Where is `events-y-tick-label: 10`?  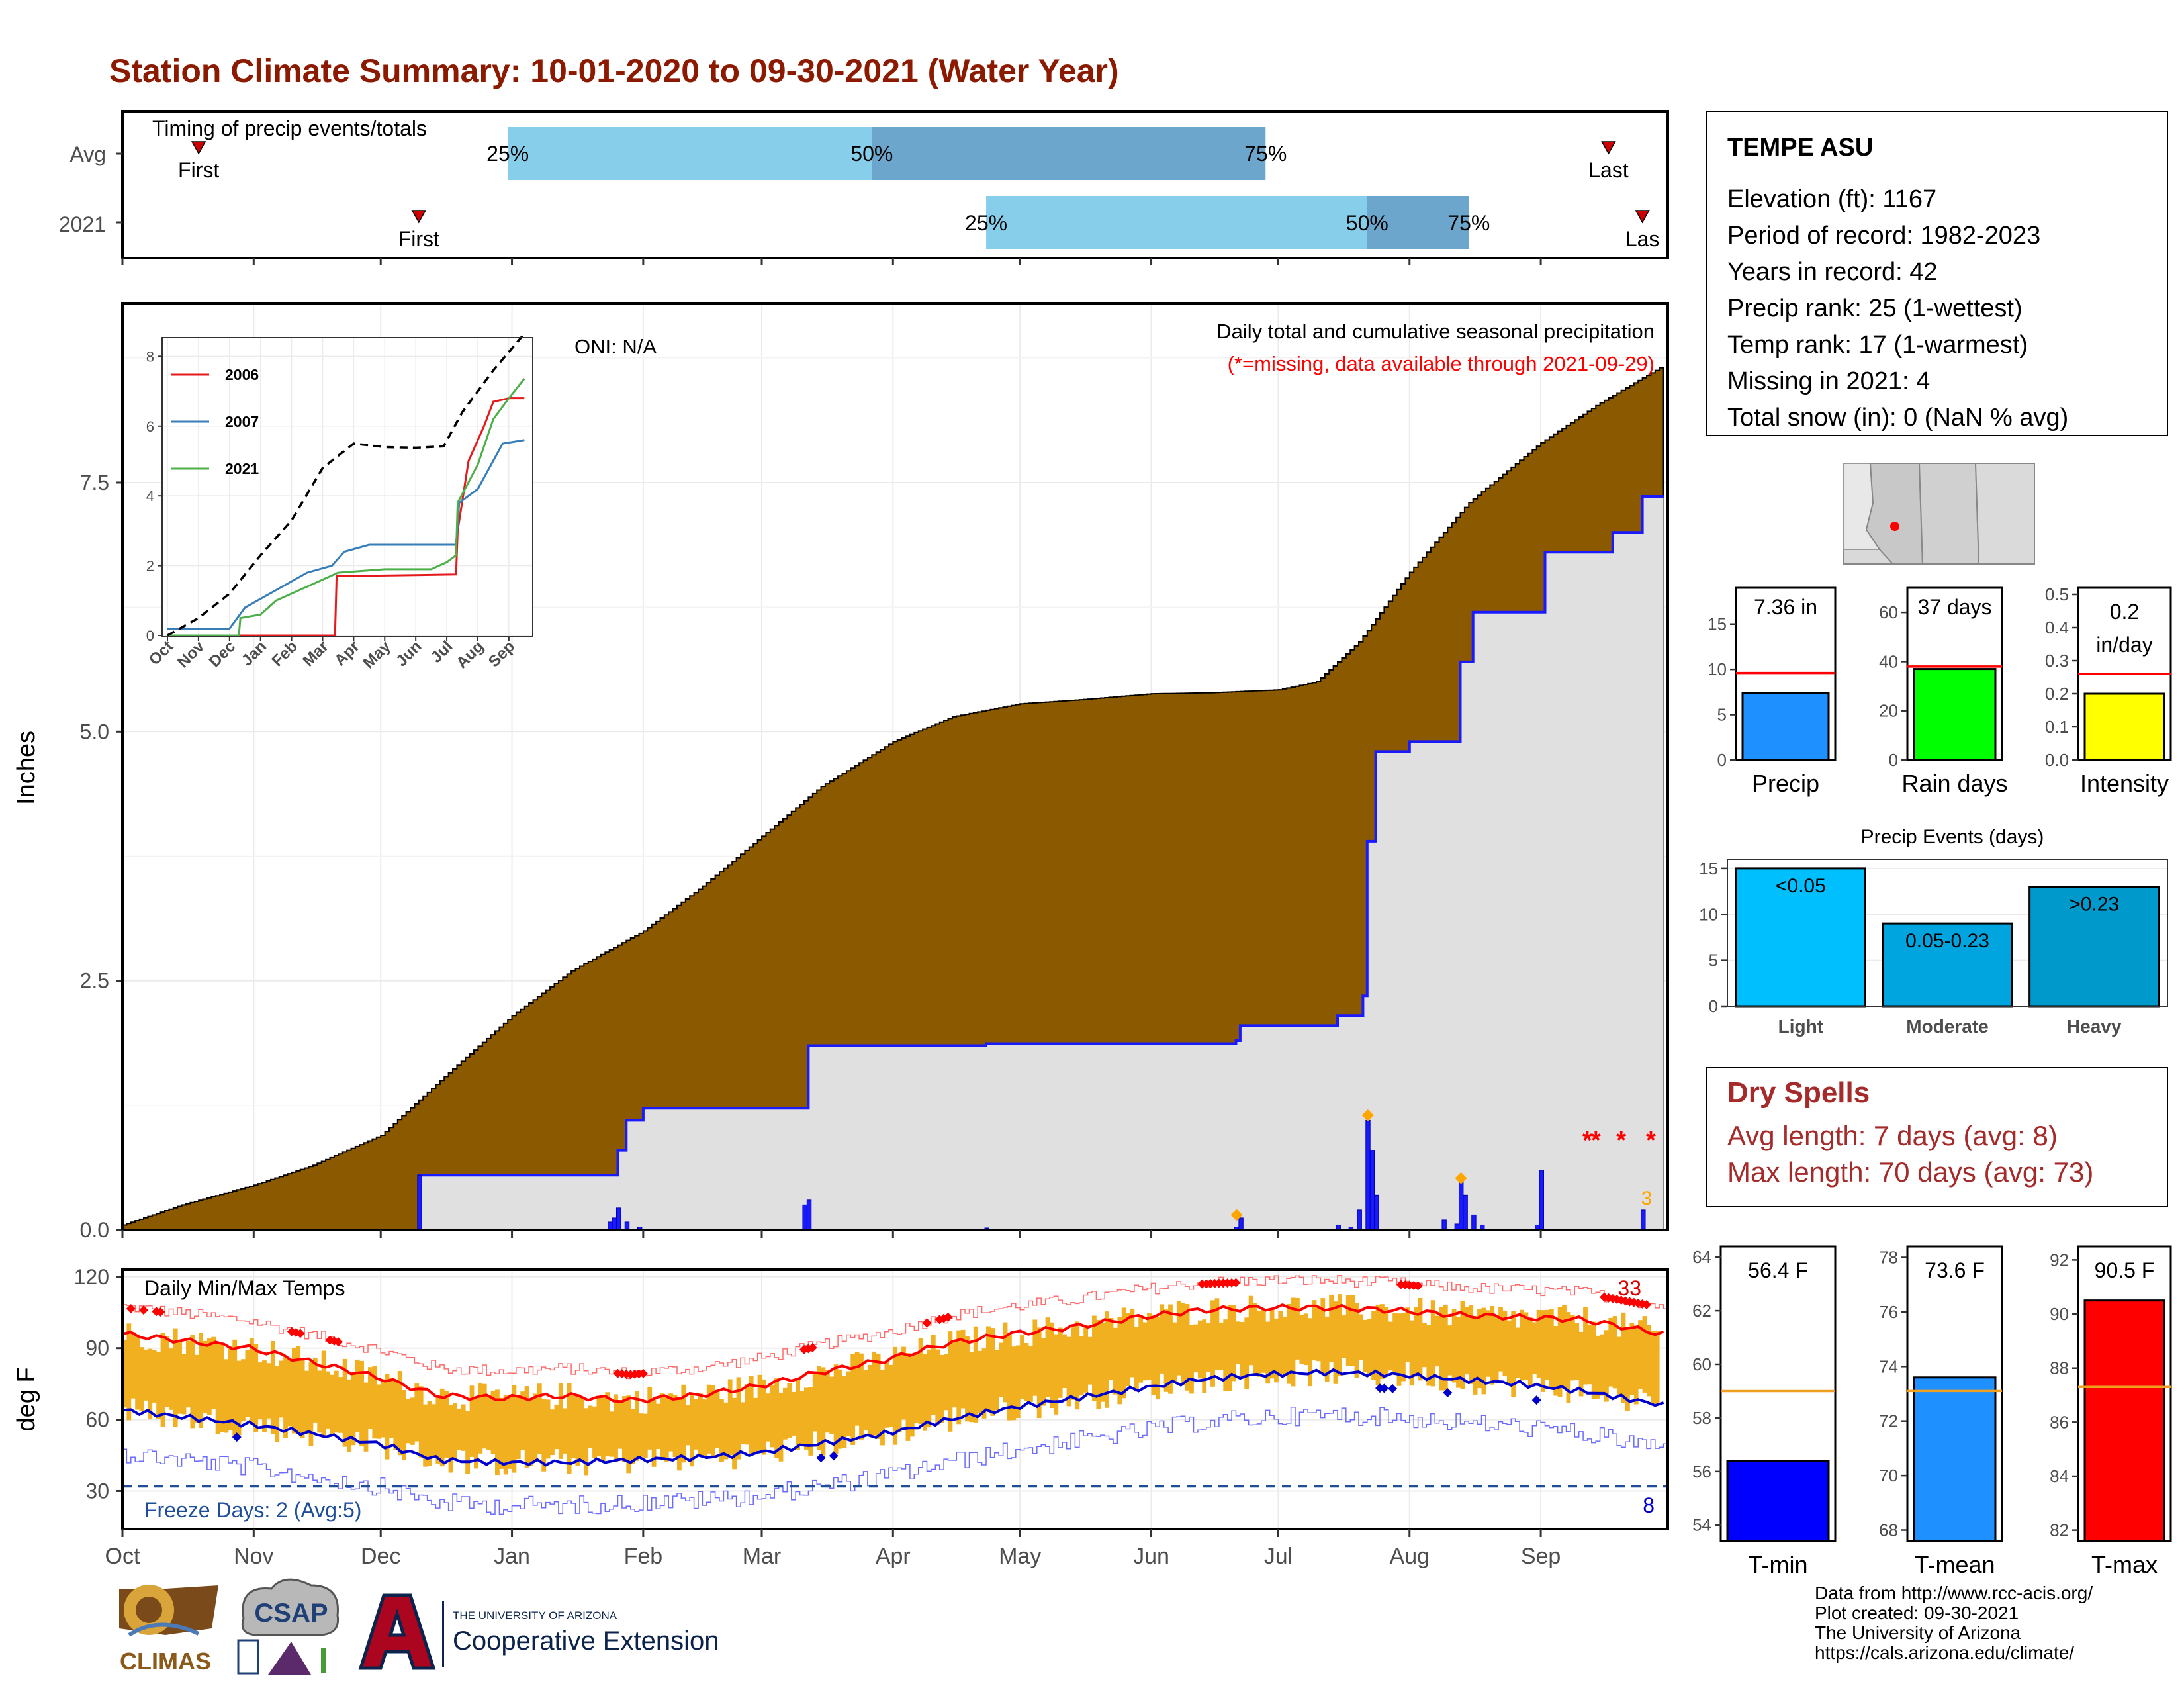 events-y-tick-label: 10 is located at coordinates (1709, 914).